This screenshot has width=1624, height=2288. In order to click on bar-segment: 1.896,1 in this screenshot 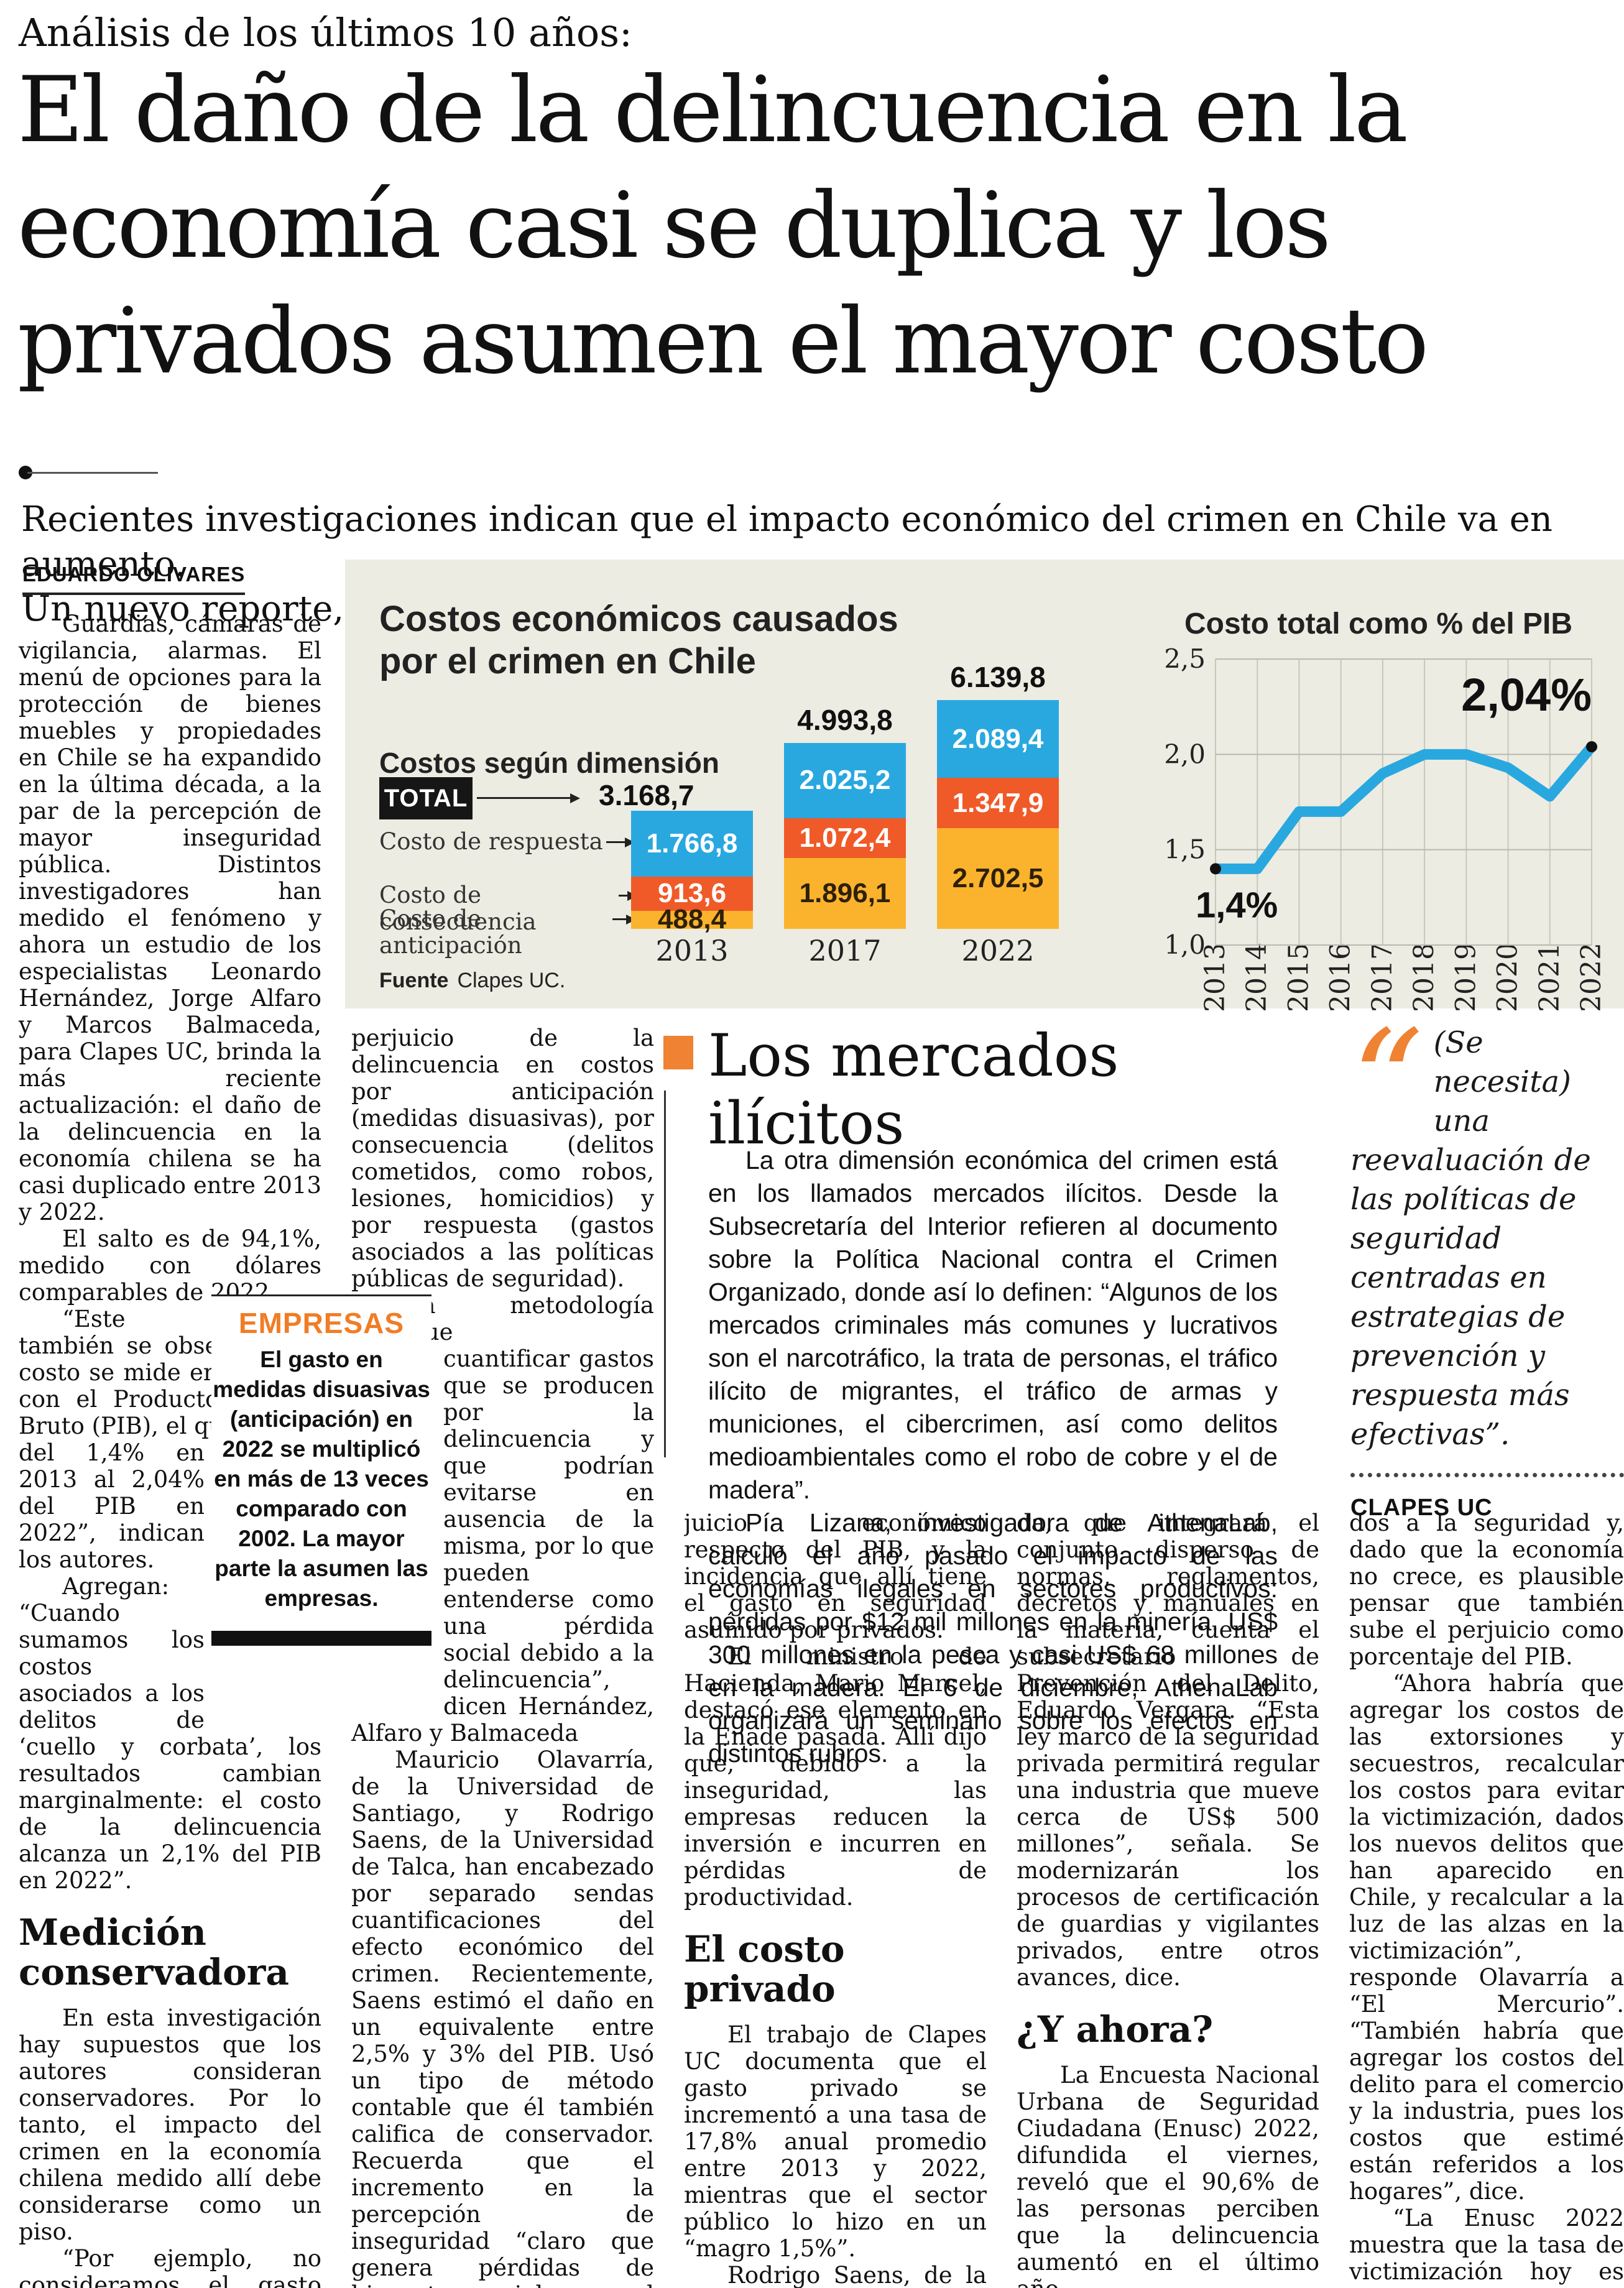, I will do `click(845, 893)`.